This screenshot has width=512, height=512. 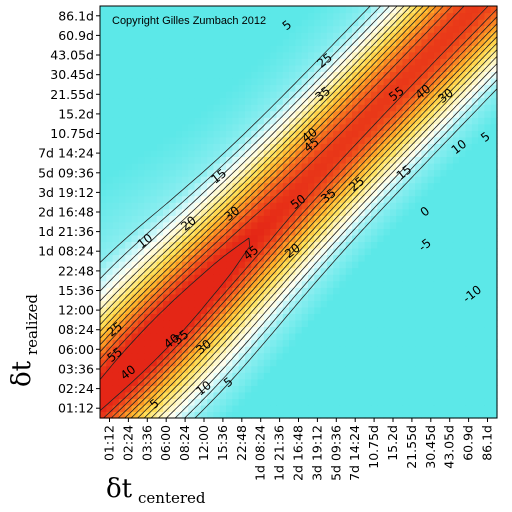 What do you see at coordinates (119, 489) in the screenshot?
I see `x-axis-title-main: δt` at bounding box center [119, 489].